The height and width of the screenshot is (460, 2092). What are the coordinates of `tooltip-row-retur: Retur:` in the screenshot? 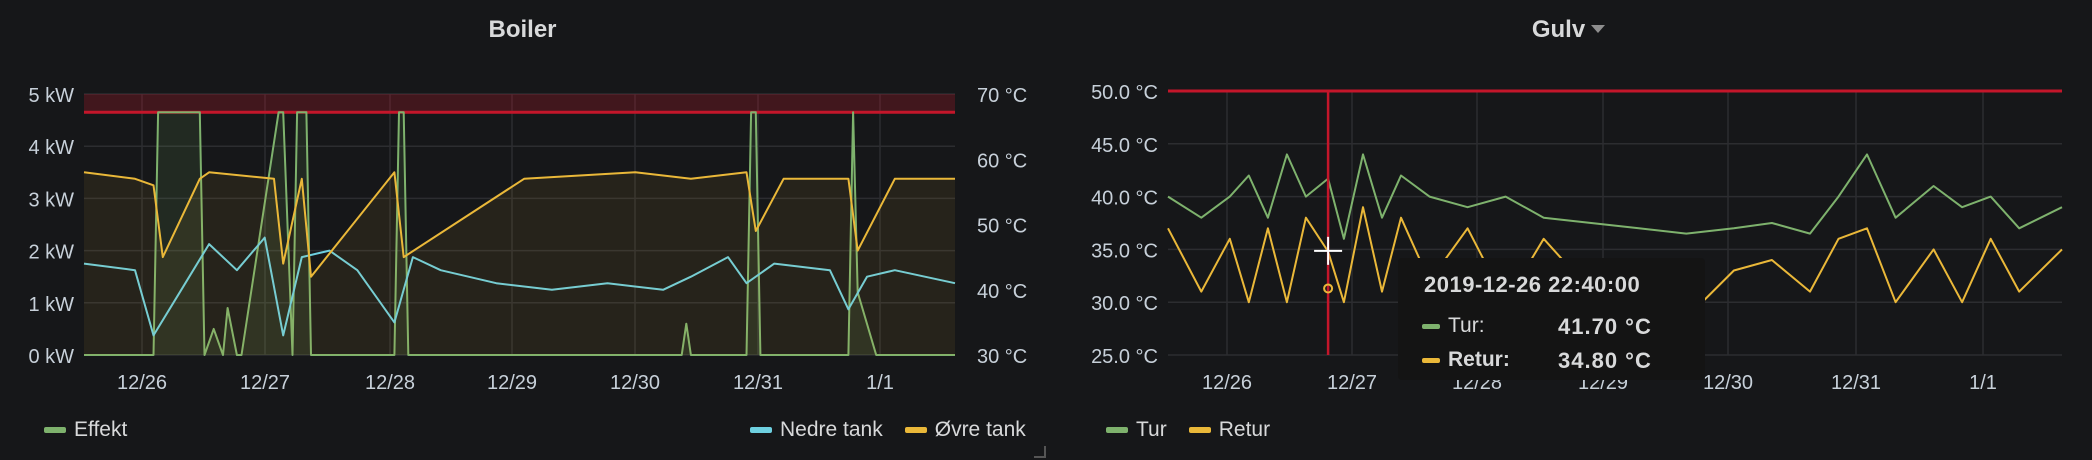 It's located at (1466, 360).